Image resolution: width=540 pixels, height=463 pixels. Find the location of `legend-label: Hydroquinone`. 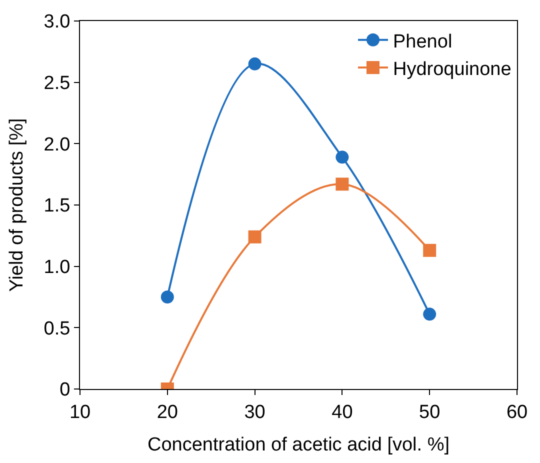

legend-label: Hydroquinone is located at coordinates (452, 69).